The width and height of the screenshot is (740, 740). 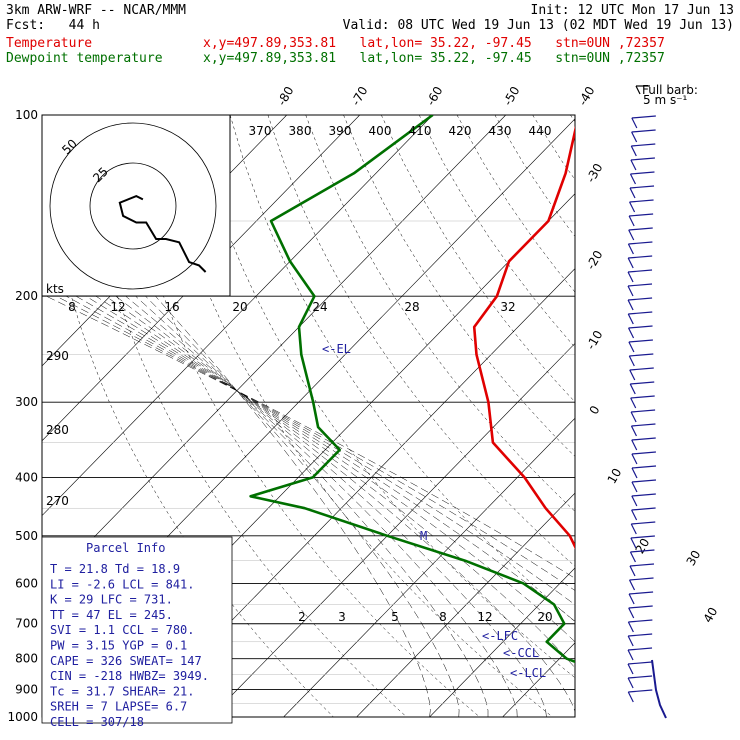 I want to click on annotation-label: <-LCL, so click(x=528, y=673).